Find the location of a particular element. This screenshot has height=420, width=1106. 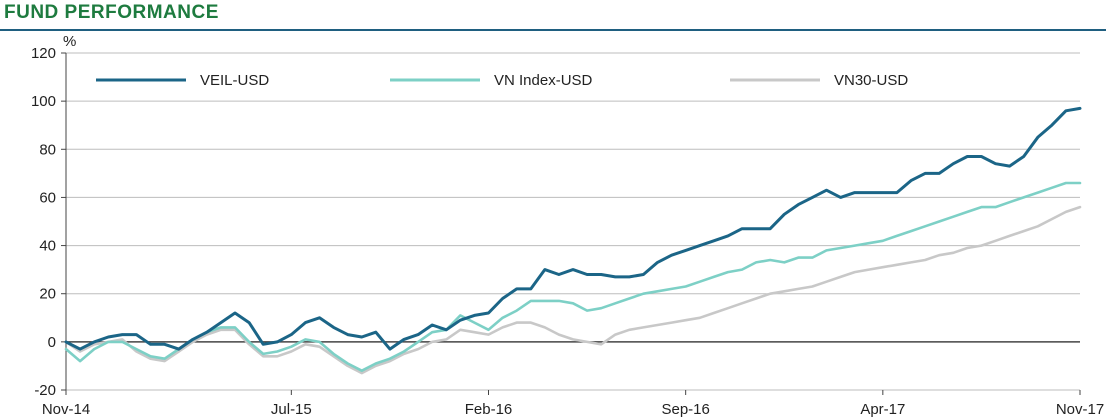

legend-label: VN Index-USD is located at coordinates (543, 80).